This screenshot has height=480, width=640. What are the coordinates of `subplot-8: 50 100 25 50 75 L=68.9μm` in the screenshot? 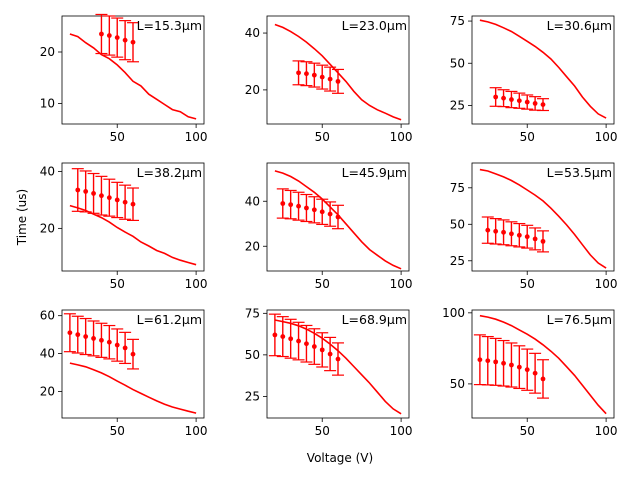 It's located at (329, 372).